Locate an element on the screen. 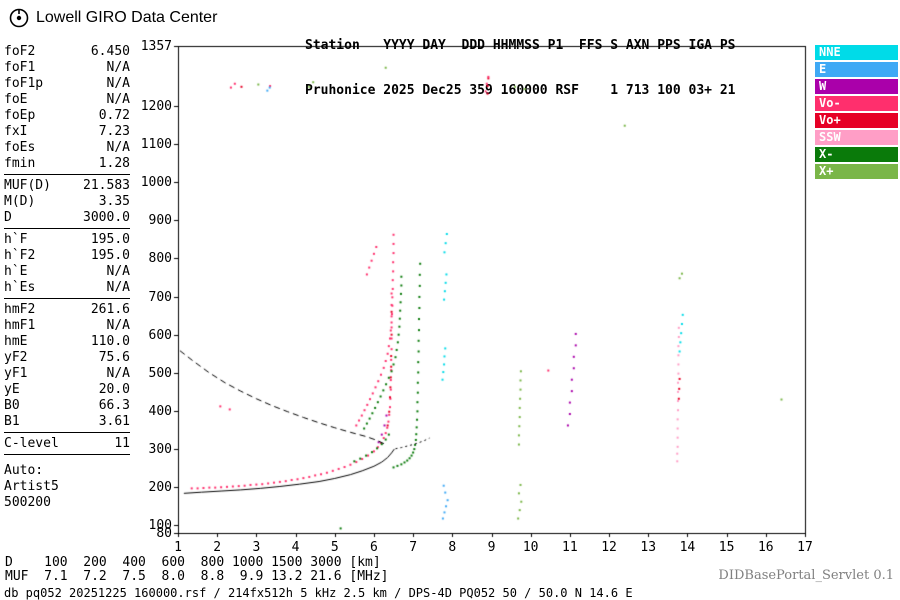  y-tick-label: 1200 is located at coordinates (156, 106).